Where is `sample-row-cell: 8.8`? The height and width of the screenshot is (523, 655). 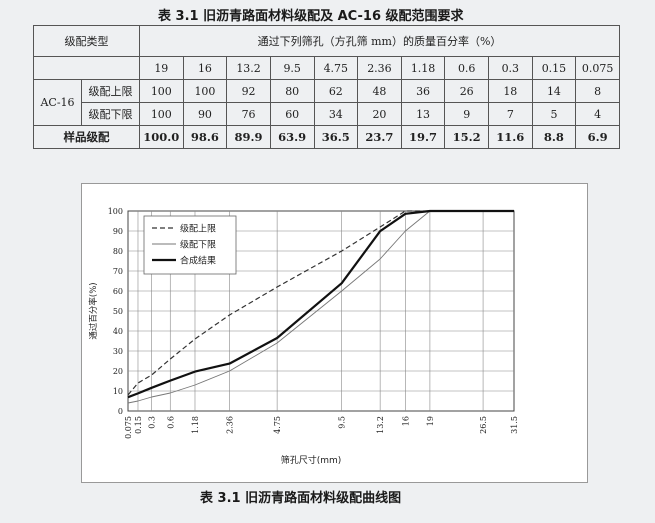 sample-row-cell: 8.8 is located at coordinates (554, 137).